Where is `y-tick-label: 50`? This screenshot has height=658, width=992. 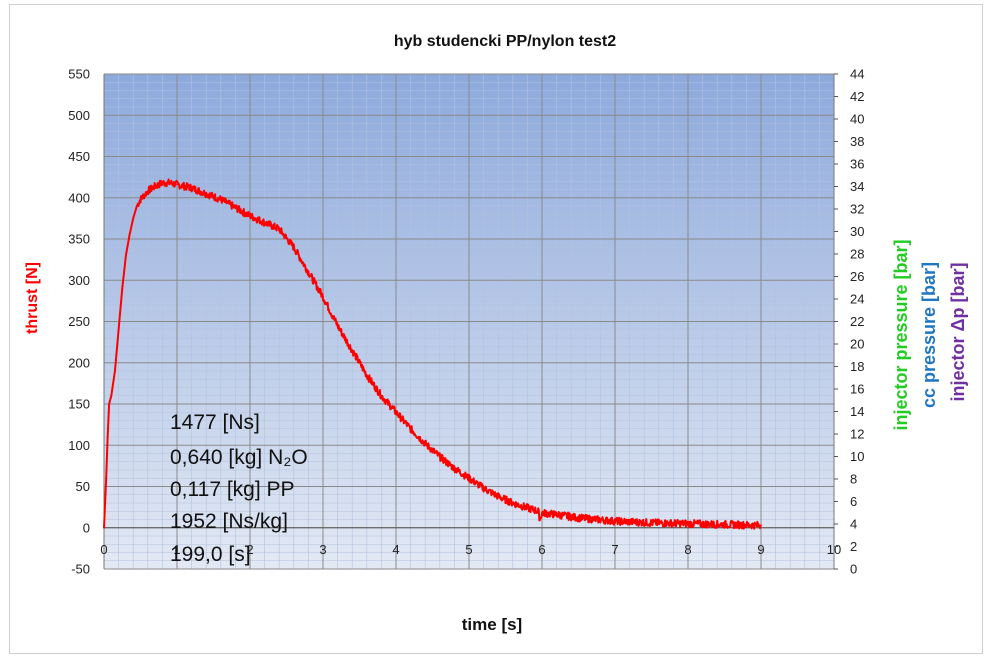
y-tick-label: 50 is located at coordinates (83, 486).